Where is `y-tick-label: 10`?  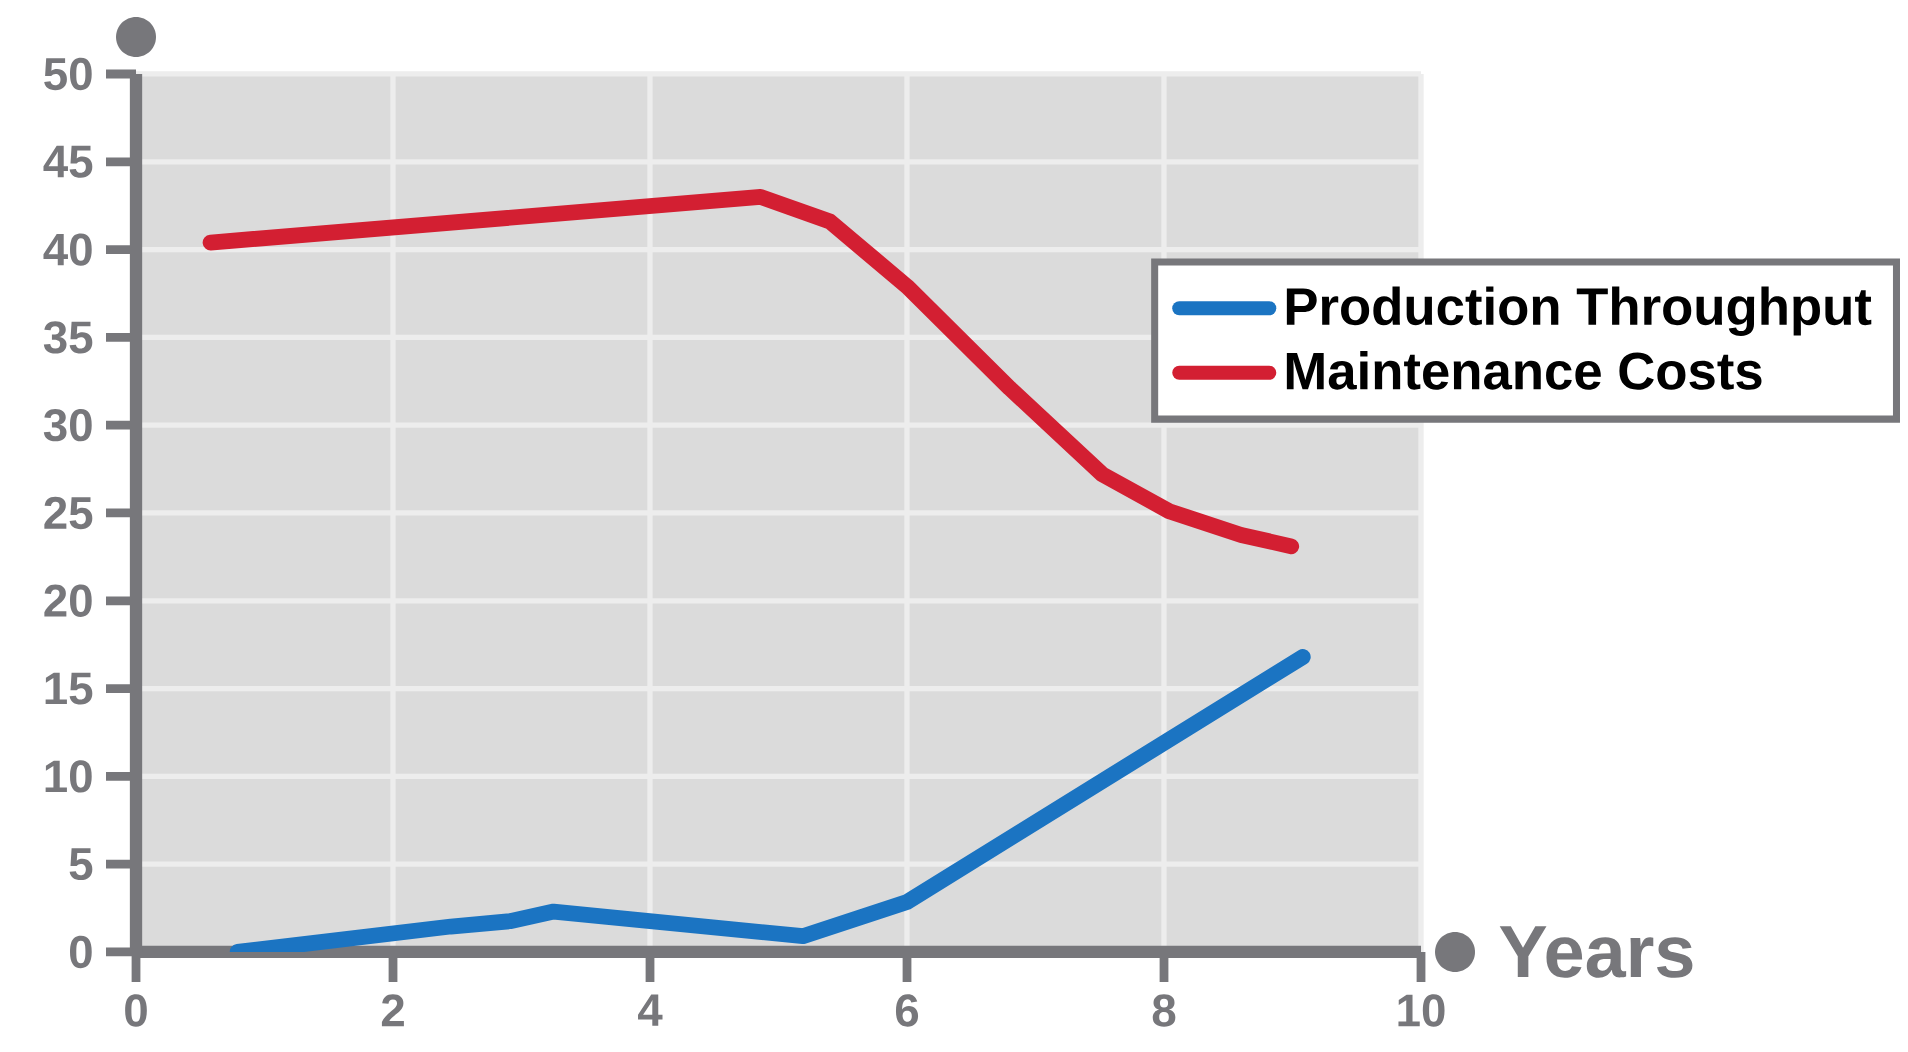 y-tick-label: 10 is located at coordinates (68, 776).